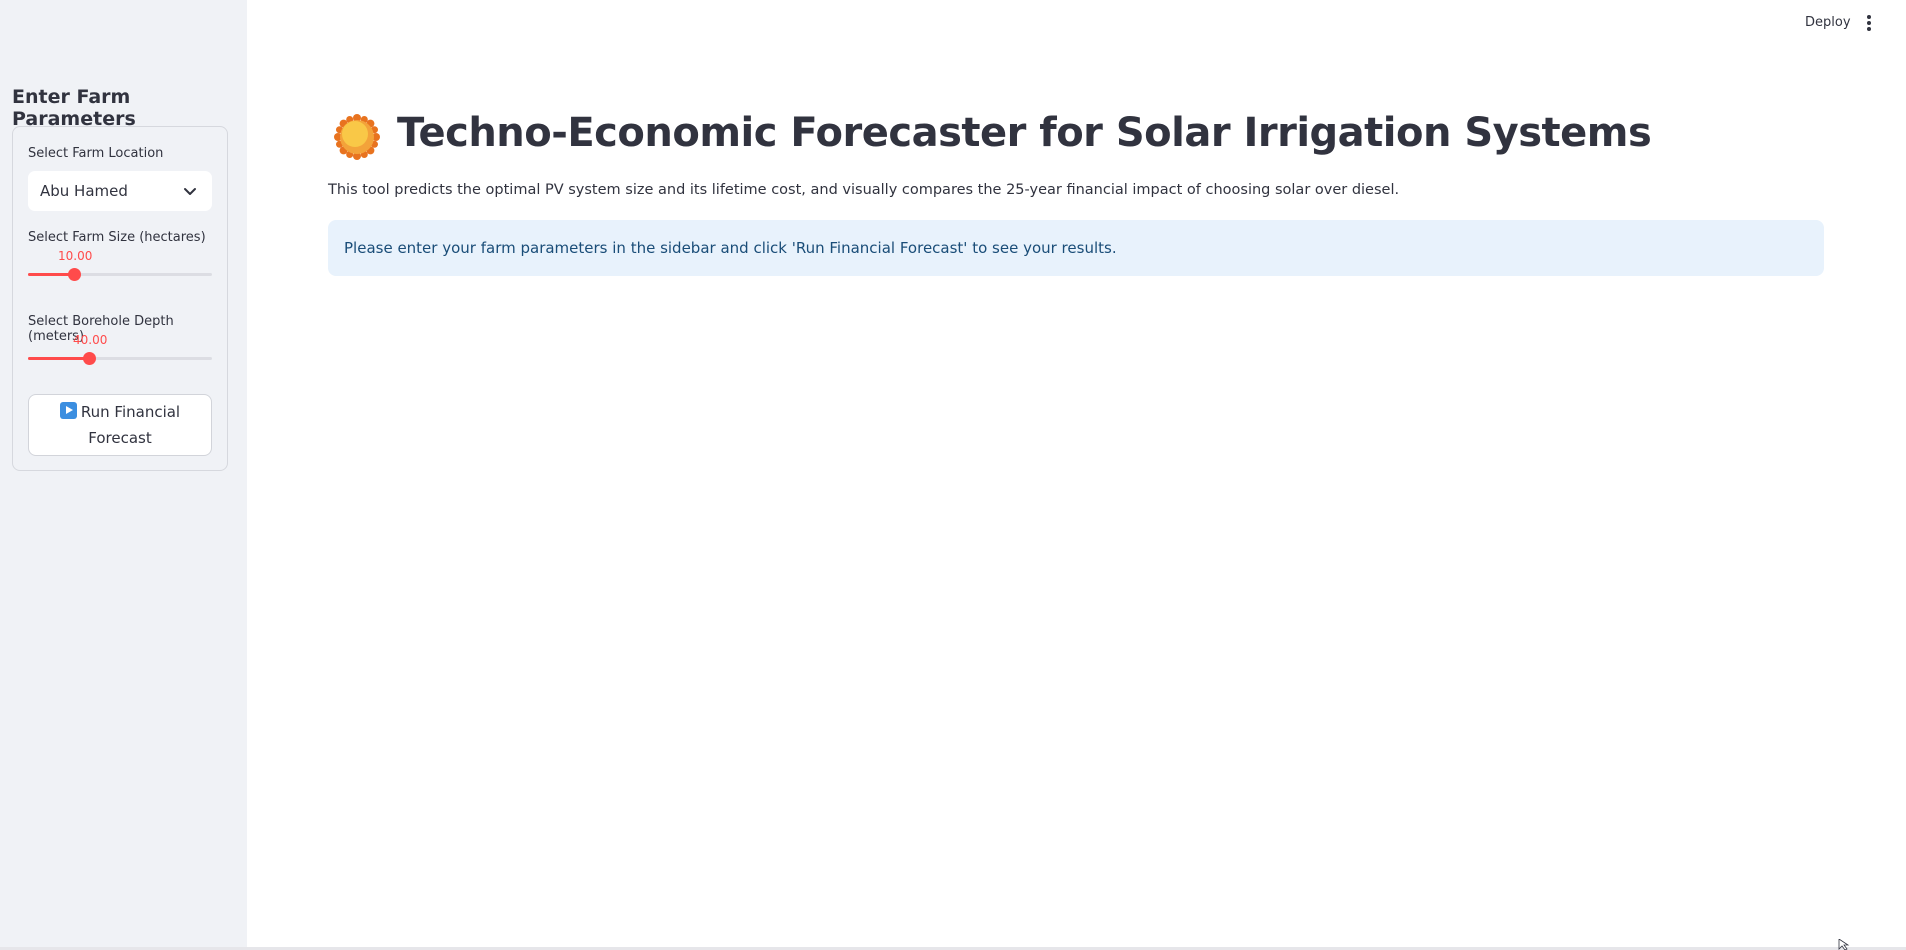 This screenshot has width=1906, height=950. I want to click on bottom-divider, so click(953, 948).